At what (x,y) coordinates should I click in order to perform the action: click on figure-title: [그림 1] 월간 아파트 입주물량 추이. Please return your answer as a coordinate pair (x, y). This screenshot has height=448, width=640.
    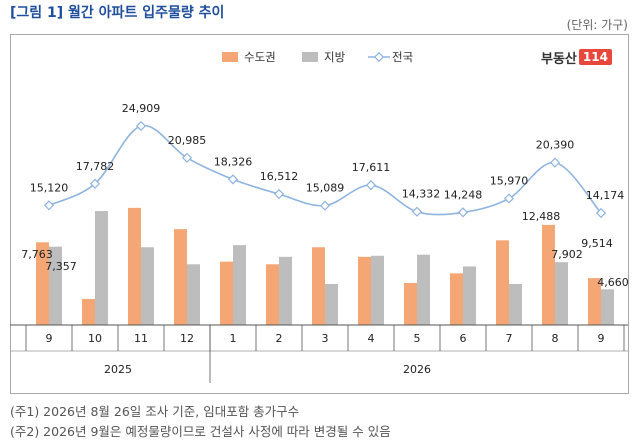
    Looking at the image, I should click on (117, 13).